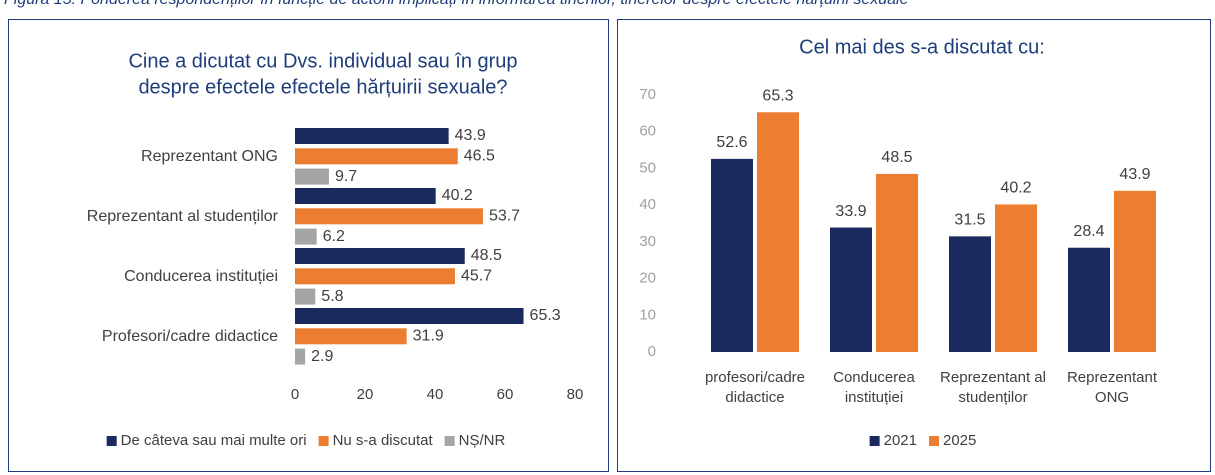 Image resolution: width=1215 pixels, height=475 pixels. What do you see at coordinates (647, 94) in the screenshot?
I see `y-tick-label: 70` at bounding box center [647, 94].